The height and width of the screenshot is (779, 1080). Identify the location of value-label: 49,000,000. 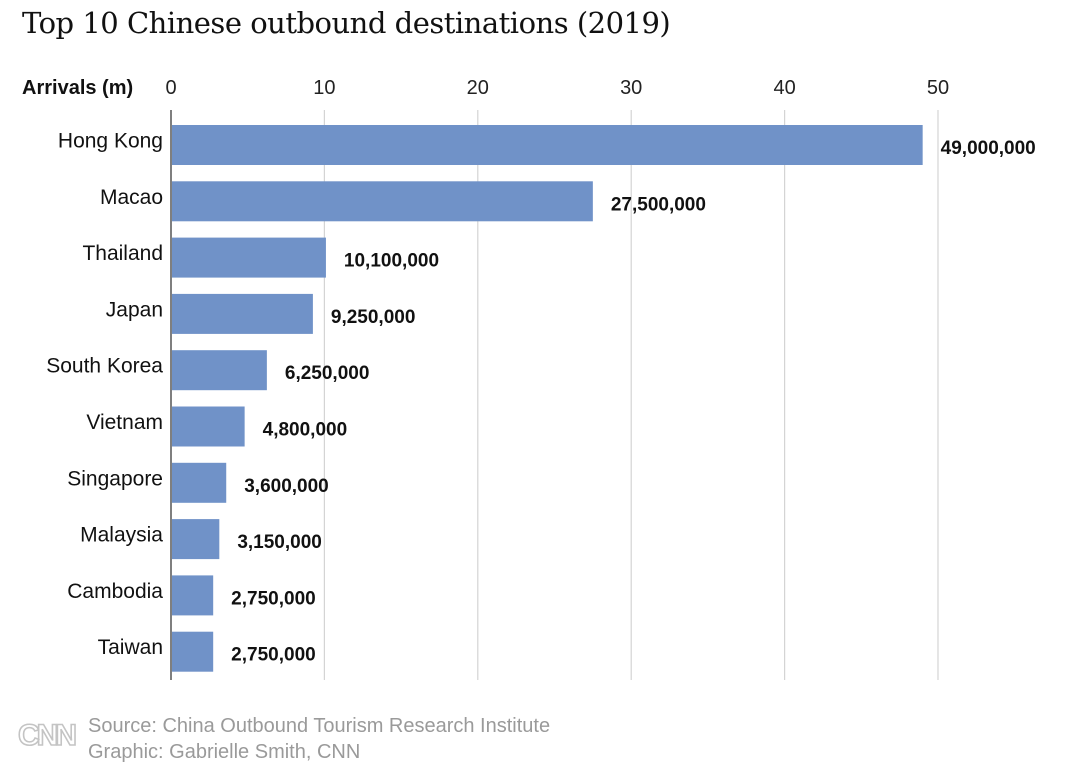
(988, 148).